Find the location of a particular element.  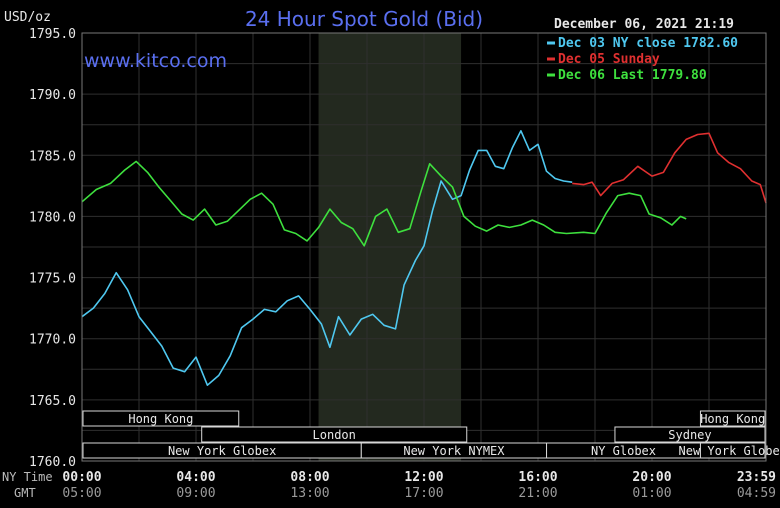

x-tick-label-gmt: 09:00 is located at coordinates (195, 493).